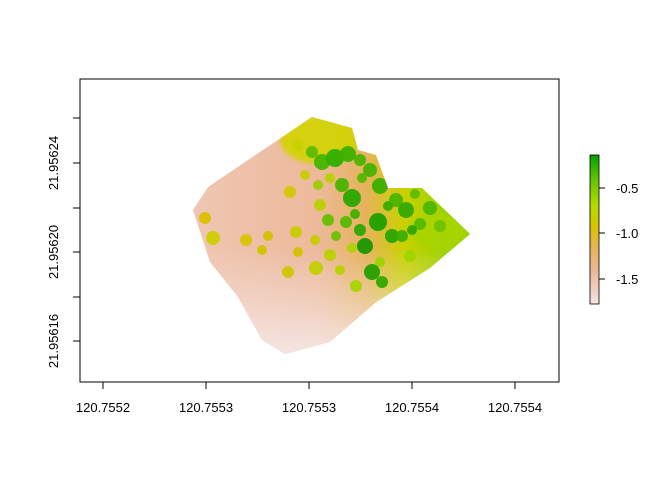 This screenshot has height=480, width=672. Describe the element at coordinates (53, 252) in the screenshot. I see `y-tick-label: 21.95620` at that location.